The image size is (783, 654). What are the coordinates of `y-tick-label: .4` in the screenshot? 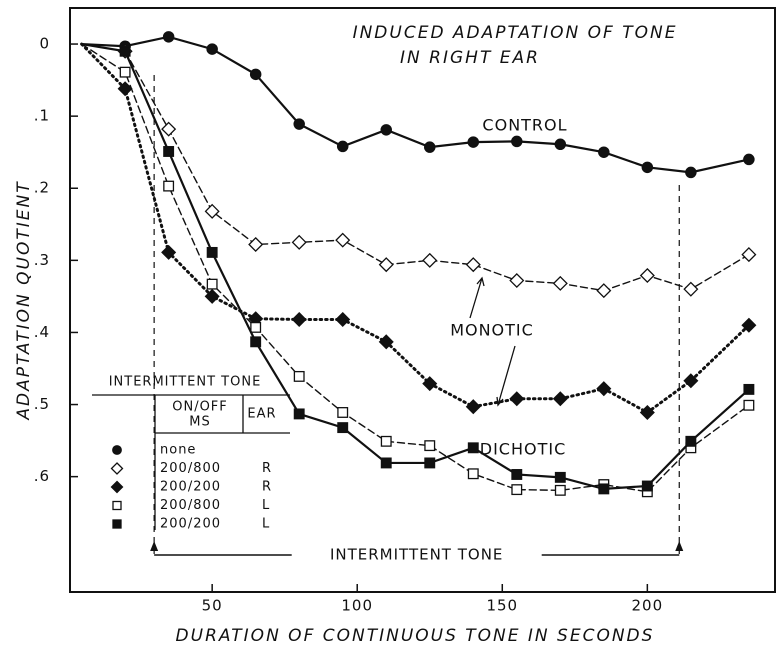 It's located at (42, 332).